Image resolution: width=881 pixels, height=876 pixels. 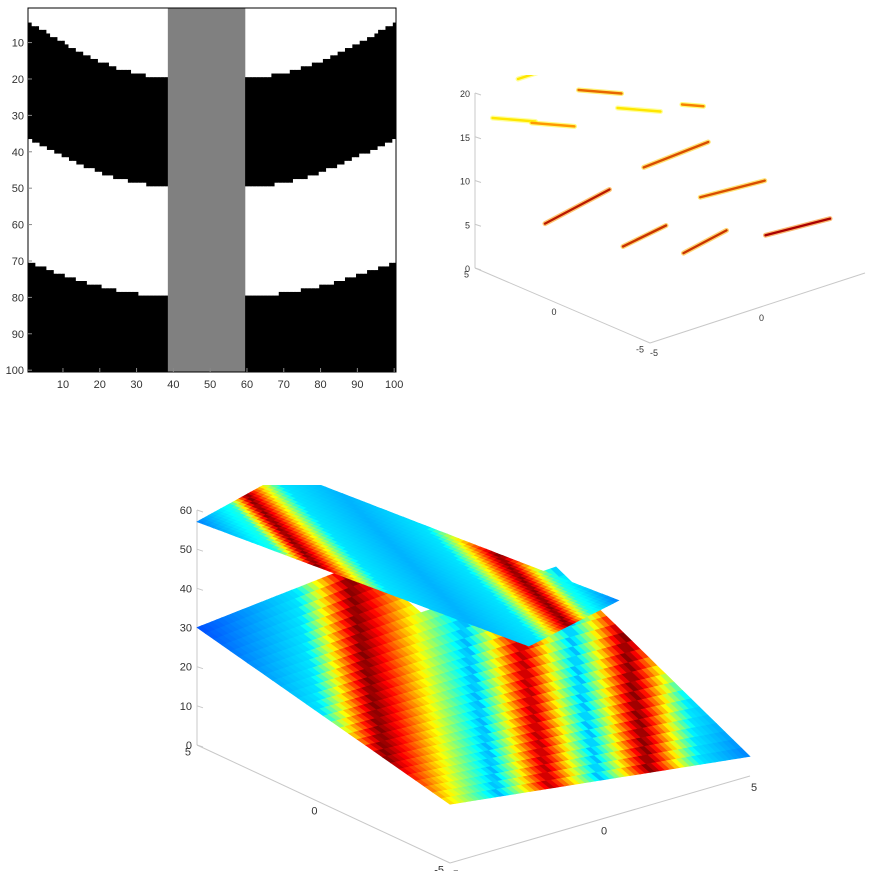 I want to click on y-tick-label: 10, so click(x=18, y=44).